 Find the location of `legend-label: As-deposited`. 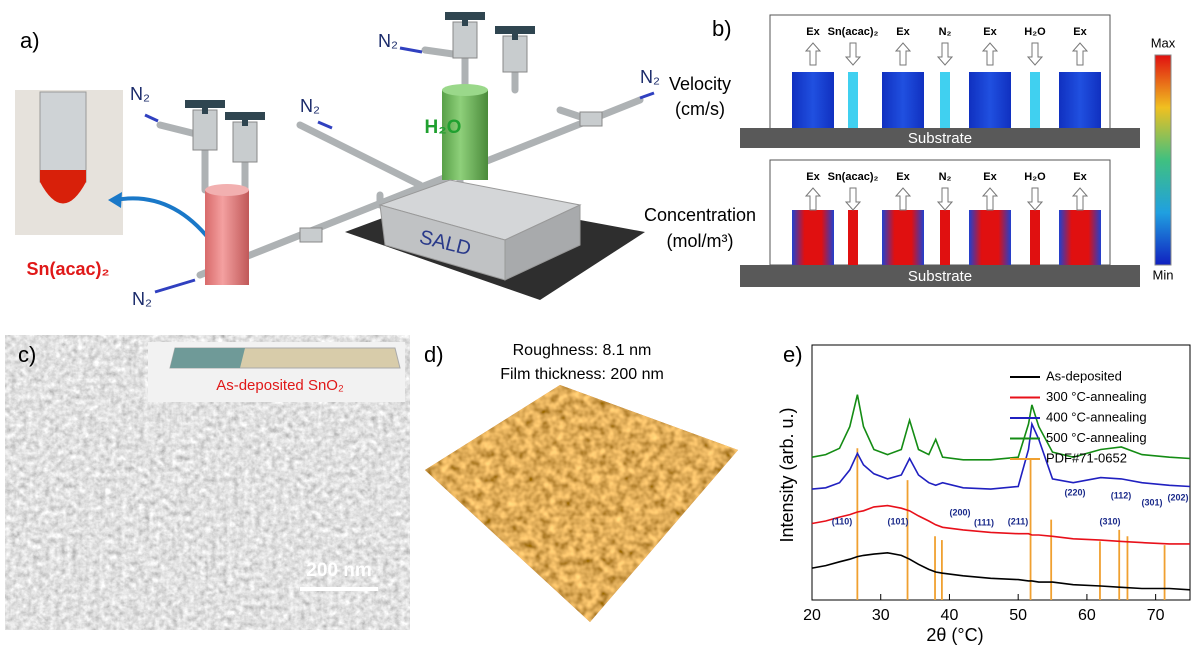

legend-label: As-deposited is located at coordinates (1084, 375).